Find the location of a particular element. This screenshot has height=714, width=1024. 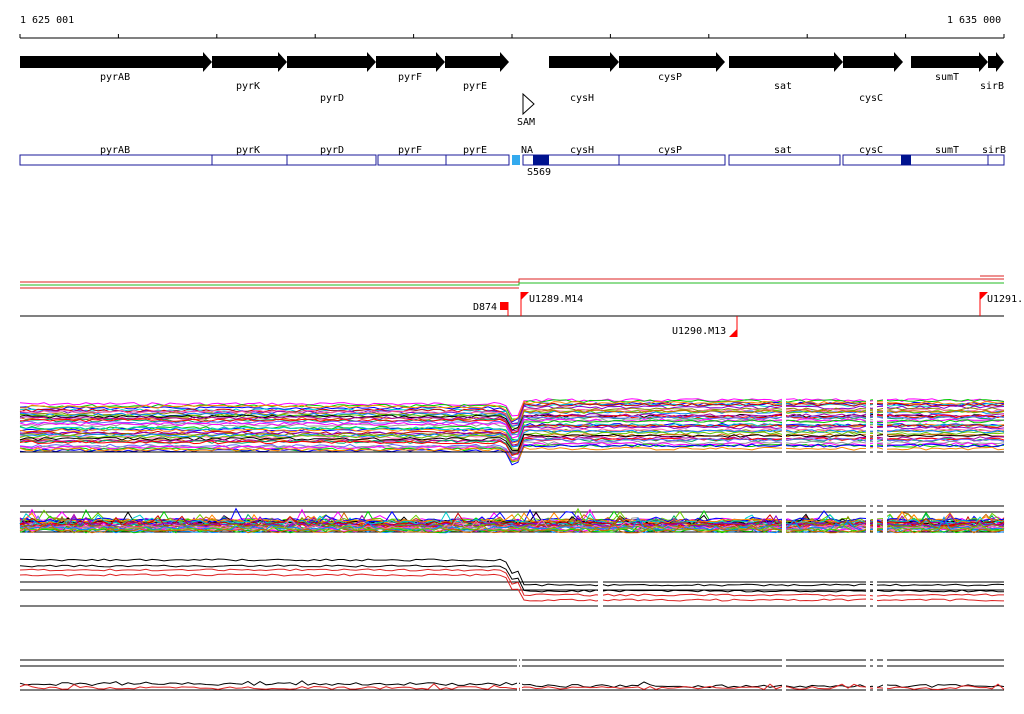

gene-label-pyrE: pyrE is located at coordinates (475, 86).